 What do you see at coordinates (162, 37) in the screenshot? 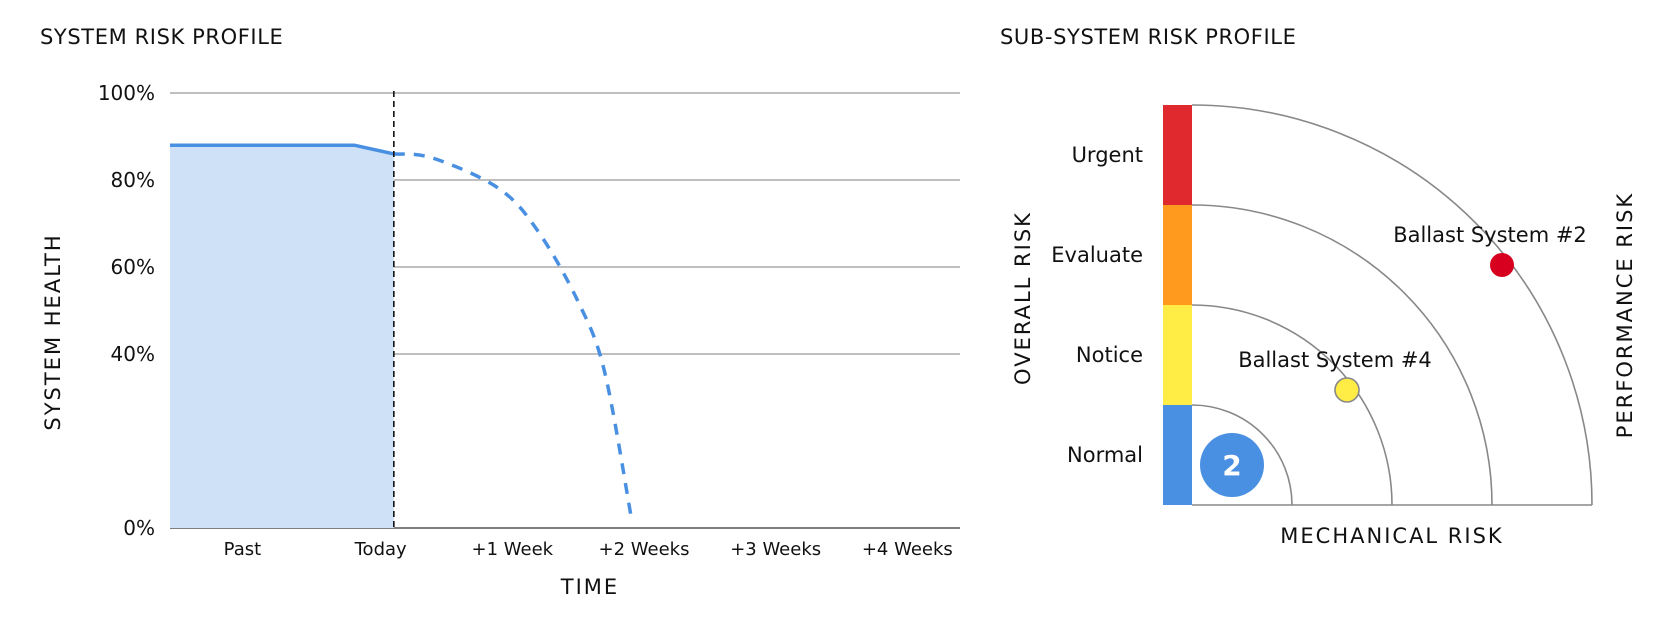
I see `system-risk-title: SYSTEM RISK PROFILE` at bounding box center [162, 37].